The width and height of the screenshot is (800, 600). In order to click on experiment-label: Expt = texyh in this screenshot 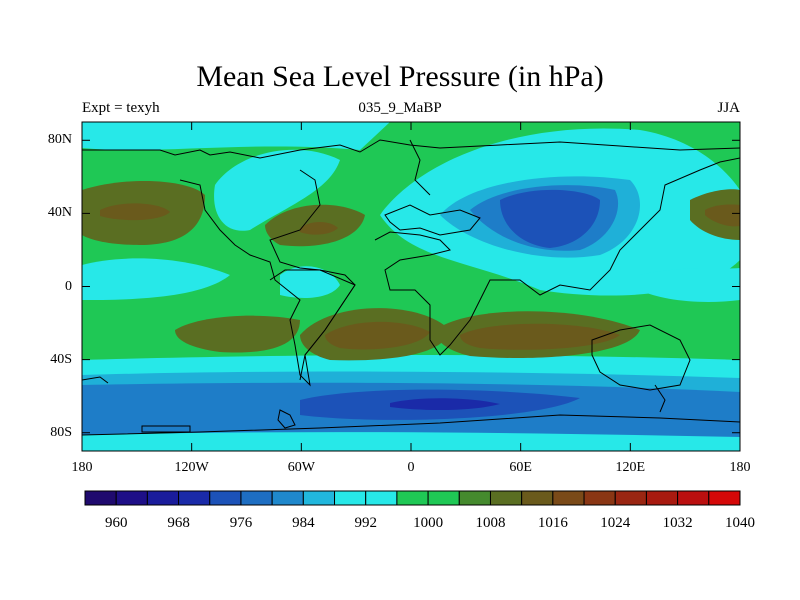, I will do `click(121, 108)`.